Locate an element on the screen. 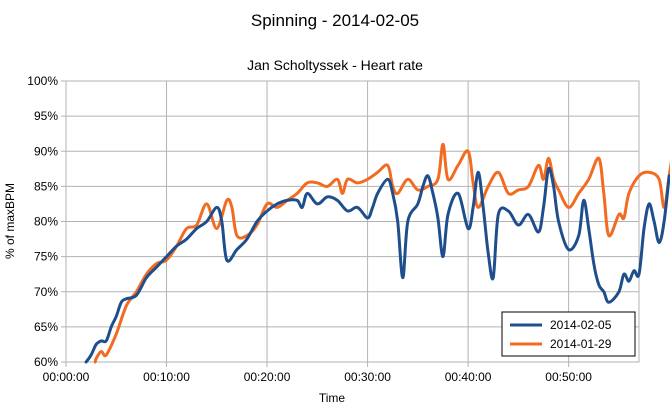 The width and height of the screenshot is (670, 408). x-tick-label: 00:00:00 is located at coordinates (66, 377).